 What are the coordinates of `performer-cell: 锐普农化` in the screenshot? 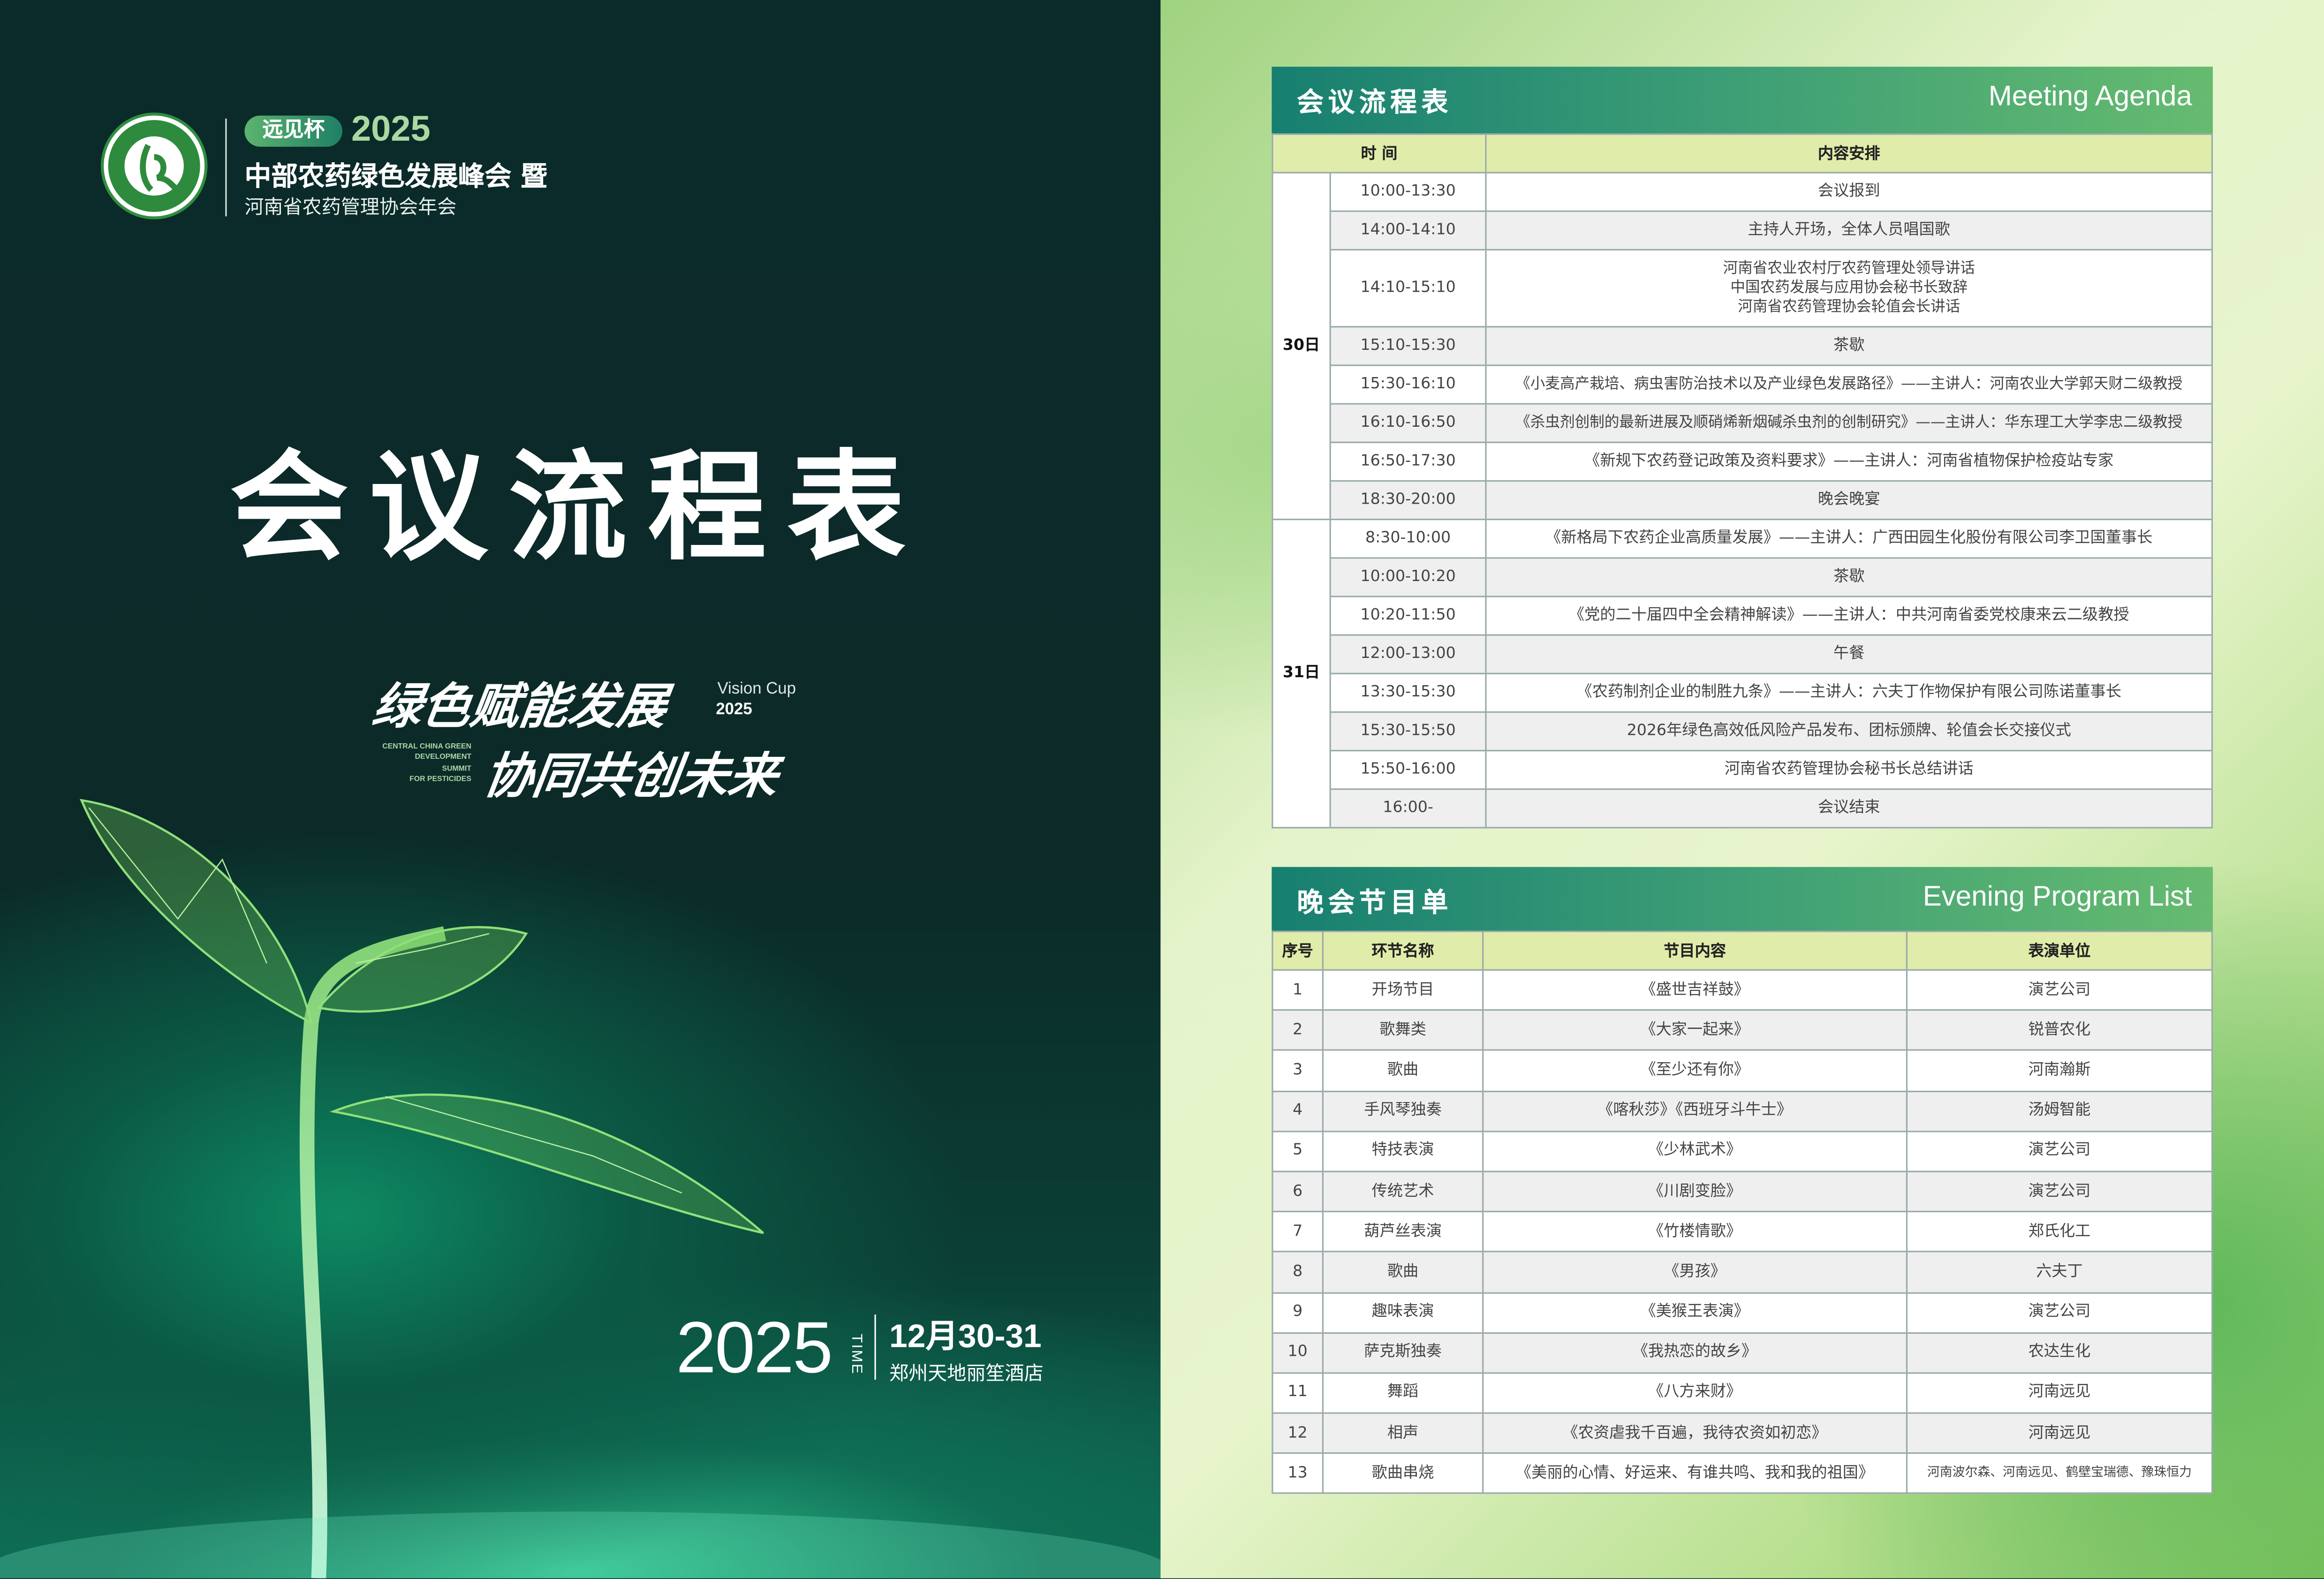 It's located at (2059, 1030).